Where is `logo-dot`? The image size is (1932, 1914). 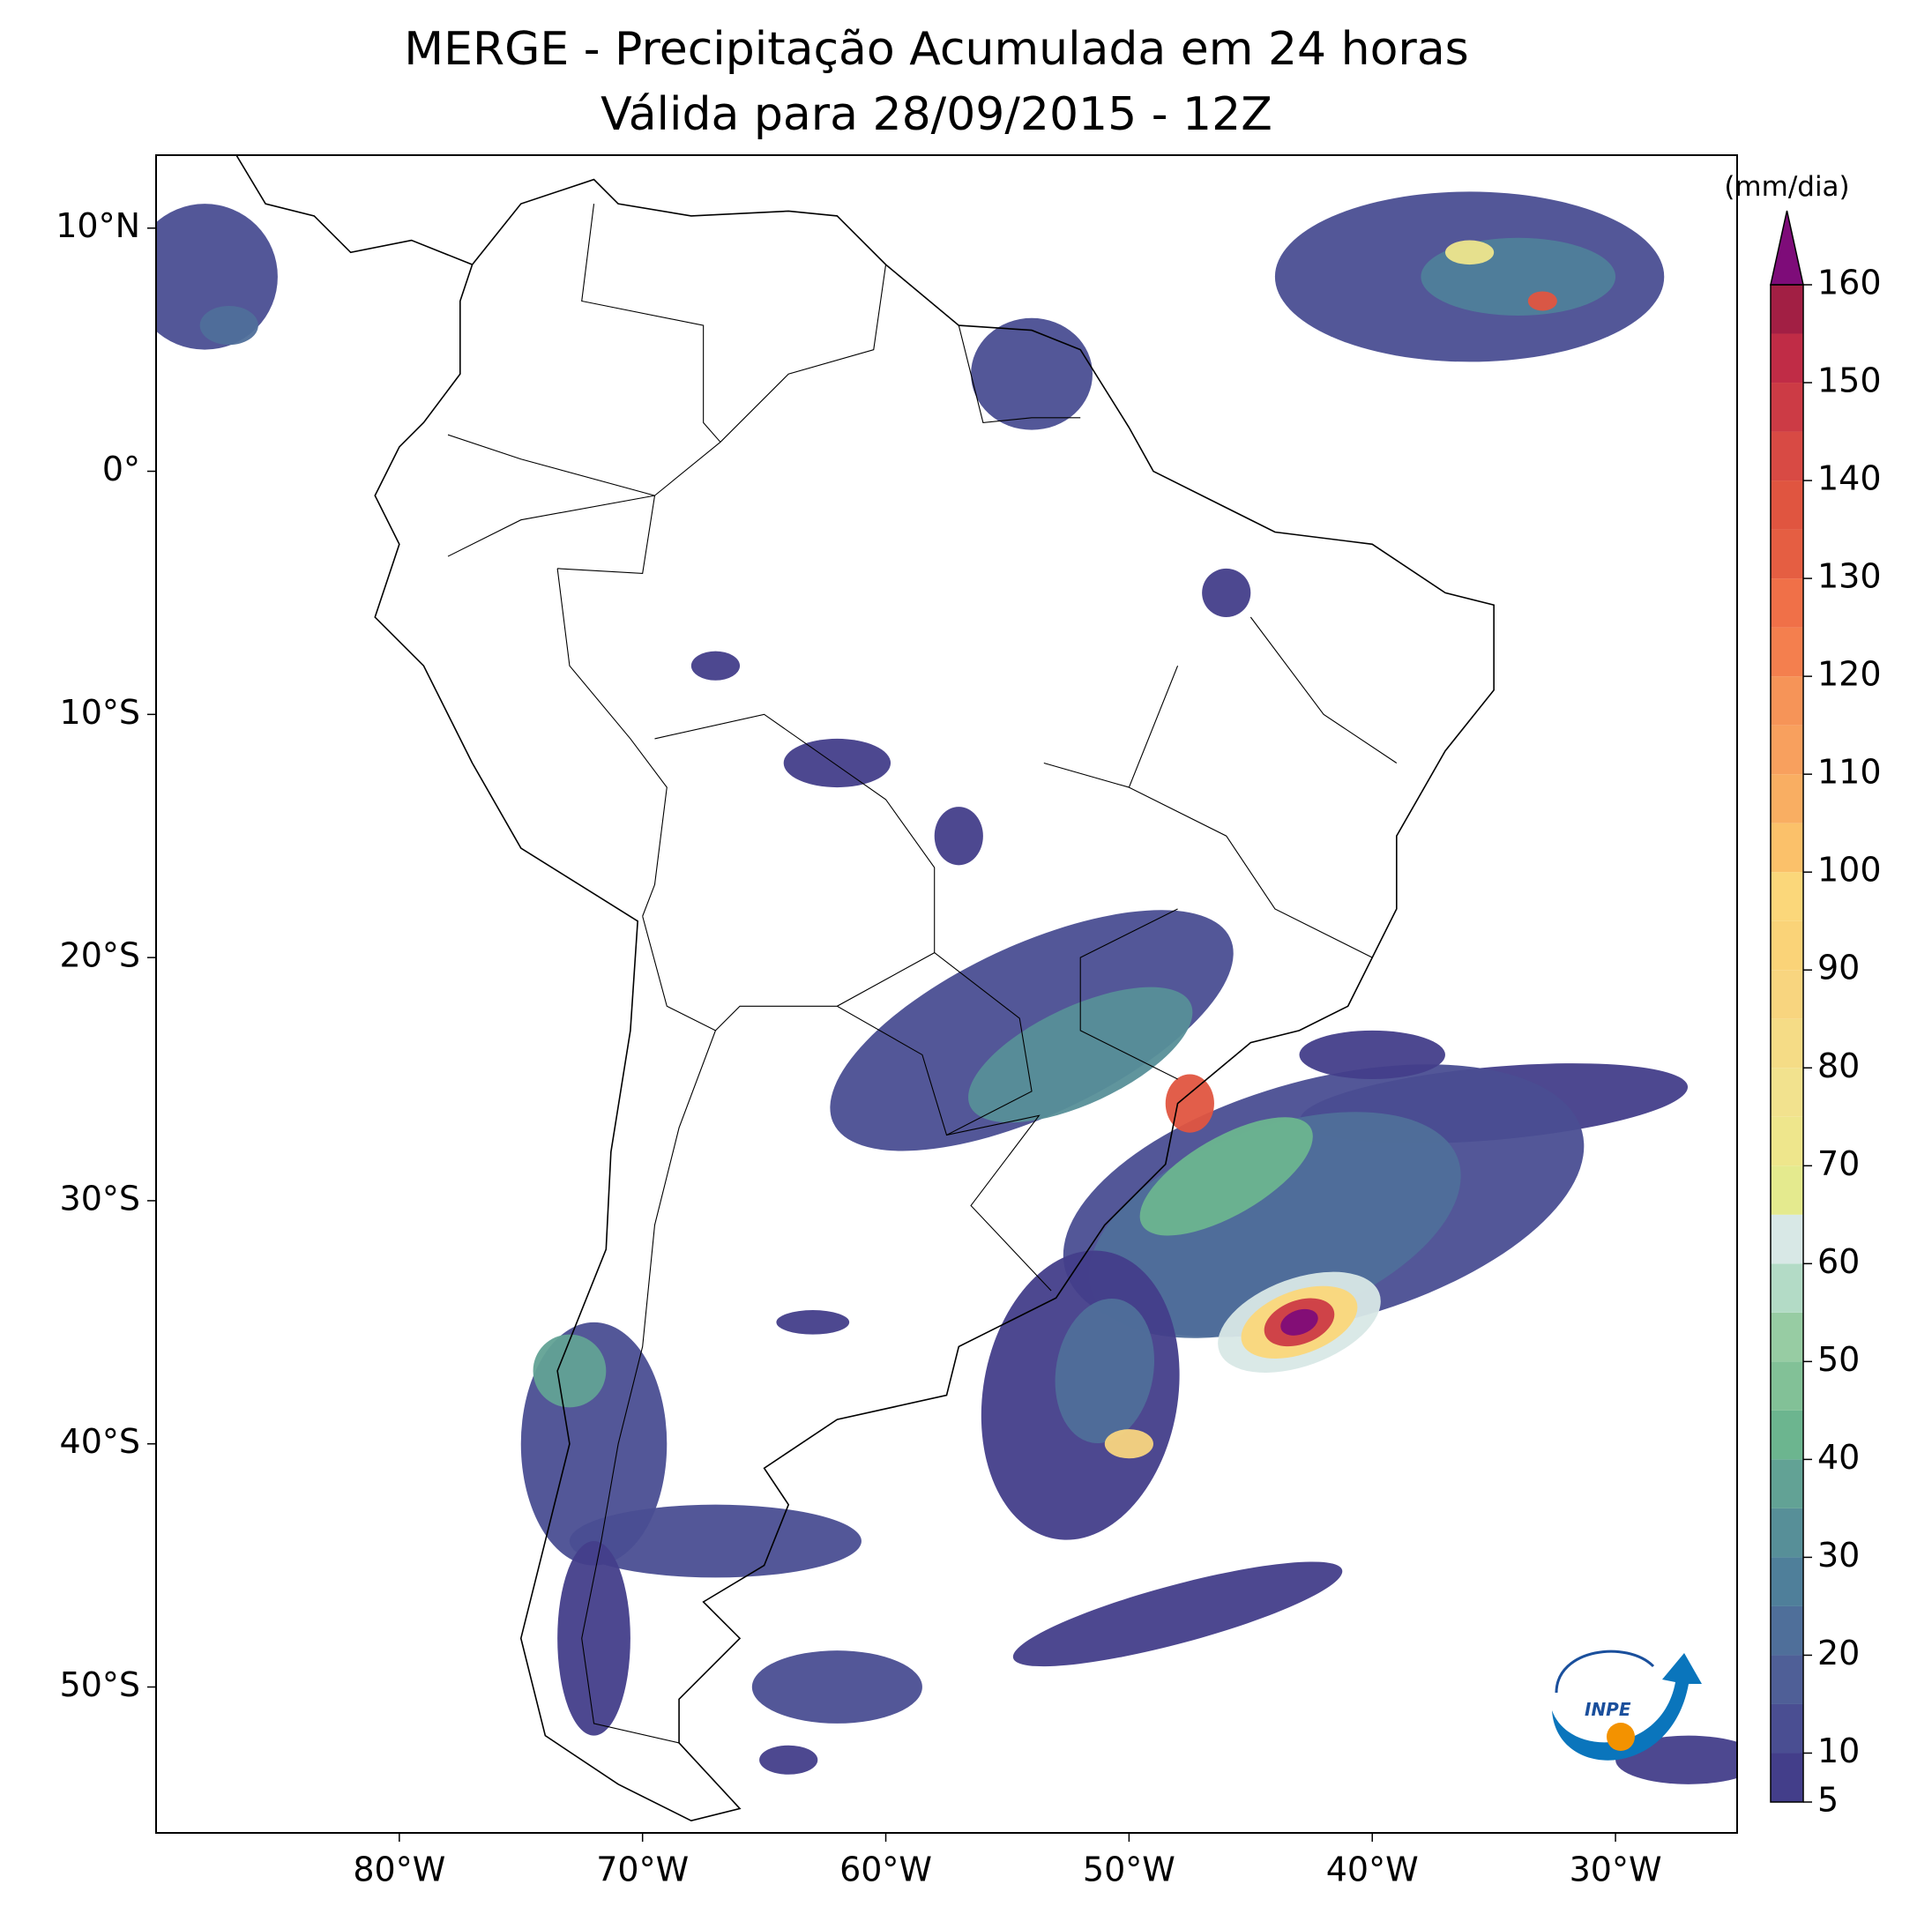 logo-dot is located at coordinates (1621, 1737).